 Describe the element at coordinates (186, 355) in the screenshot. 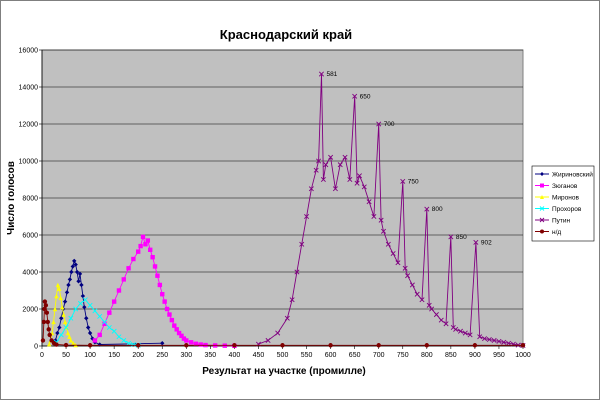

I see `x-tick-label: 300` at that location.